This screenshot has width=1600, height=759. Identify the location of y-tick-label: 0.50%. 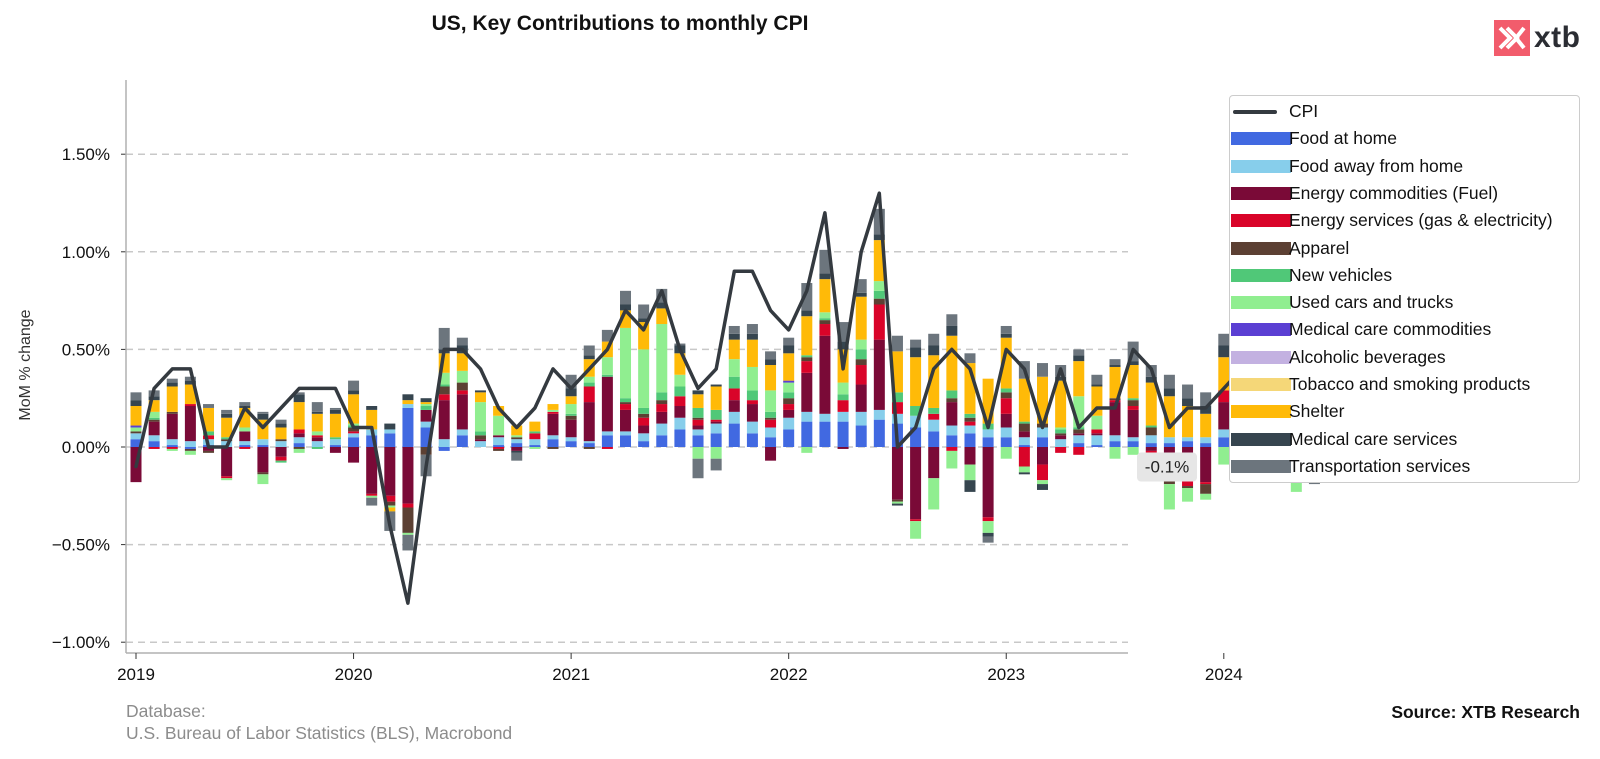
(86, 349).